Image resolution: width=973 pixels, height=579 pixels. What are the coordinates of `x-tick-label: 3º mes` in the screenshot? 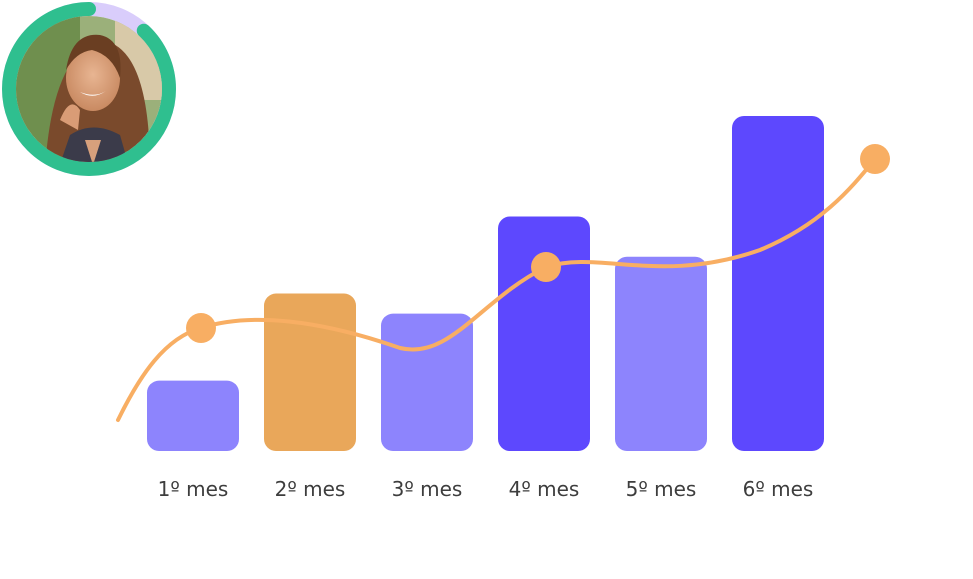 It's located at (427, 489).